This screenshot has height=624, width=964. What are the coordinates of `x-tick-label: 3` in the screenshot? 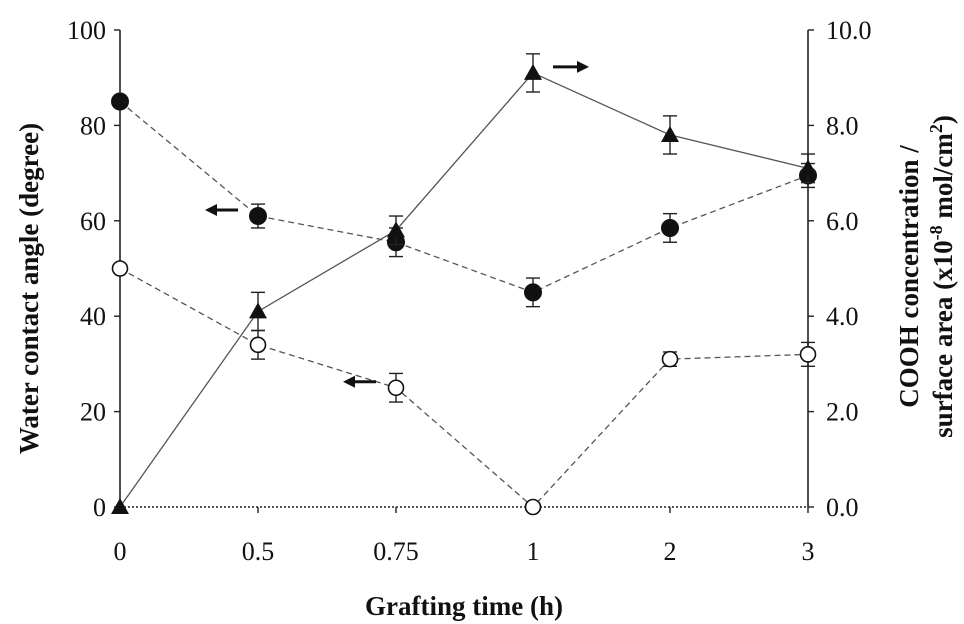 It's located at (808, 551).